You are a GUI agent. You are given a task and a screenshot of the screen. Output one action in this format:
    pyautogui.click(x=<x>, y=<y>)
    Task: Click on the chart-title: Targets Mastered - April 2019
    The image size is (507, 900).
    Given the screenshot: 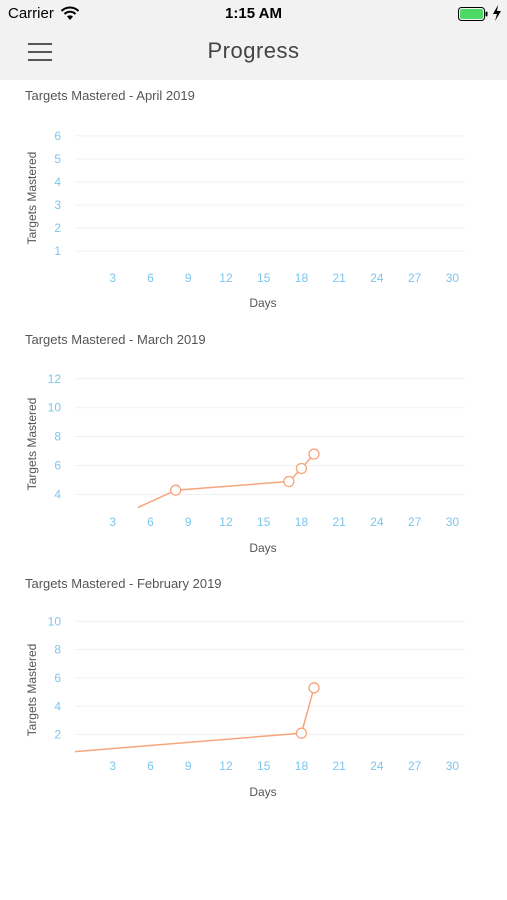 What is the action you would take?
    pyautogui.click(x=110, y=95)
    